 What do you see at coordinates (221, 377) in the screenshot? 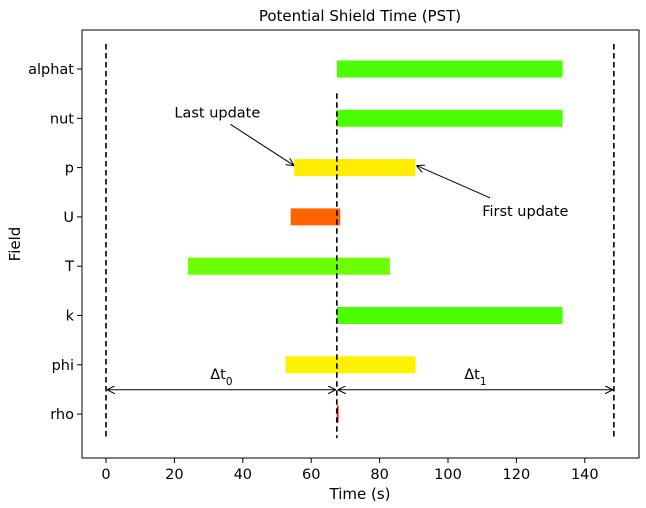
I see `span-label-0: Δt0` at bounding box center [221, 377].